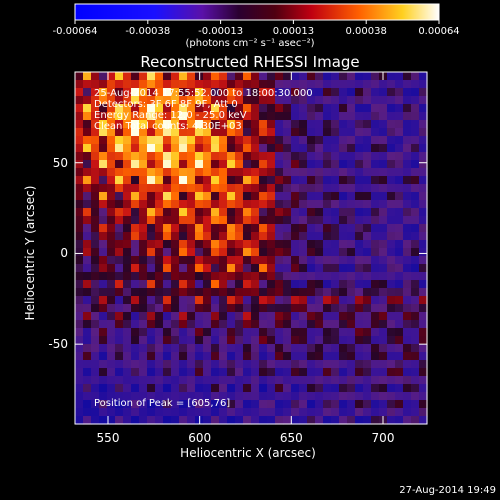 The width and height of the screenshot is (500, 500). Describe the element at coordinates (200, 438) in the screenshot. I see `x-tick-label: 600` at that location.